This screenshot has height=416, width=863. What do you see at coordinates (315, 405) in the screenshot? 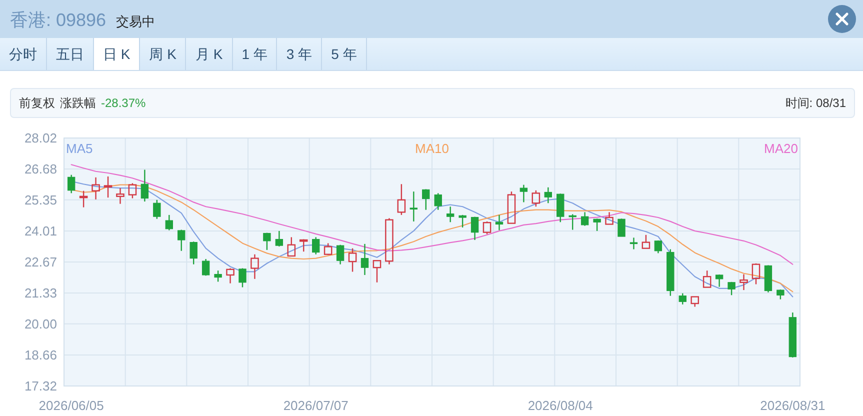
I see `xtick: 2026/07/07` at bounding box center [315, 405].